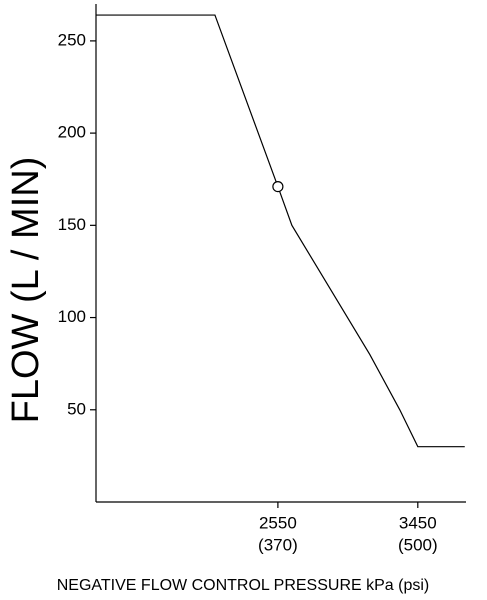 This screenshot has height=600, width=487. What do you see at coordinates (72, 316) in the screenshot?
I see `y-tick-label: 100` at bounding box center [72, 316].